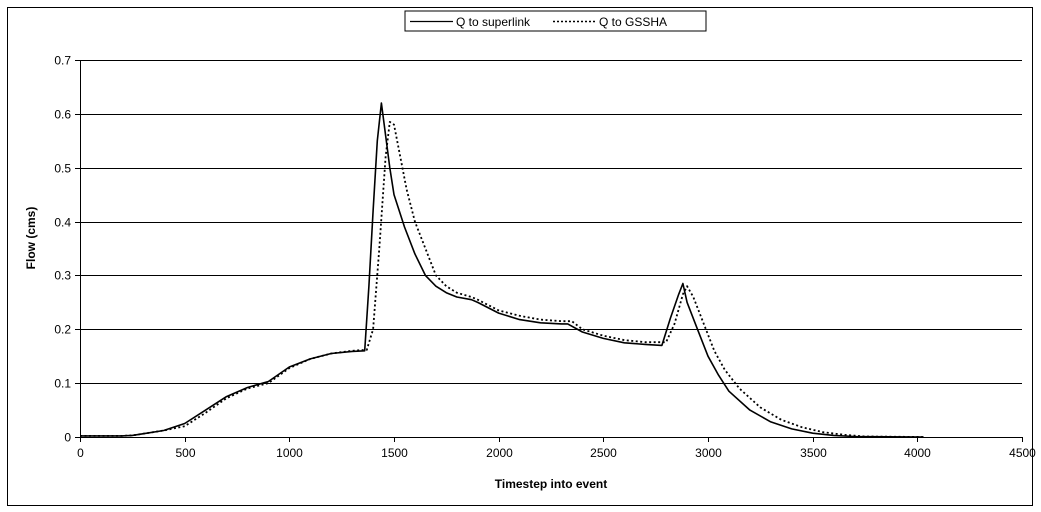 This screenshot has width=1041, height=512. I want to click on x-tick-label: 500, so click(185, 453).